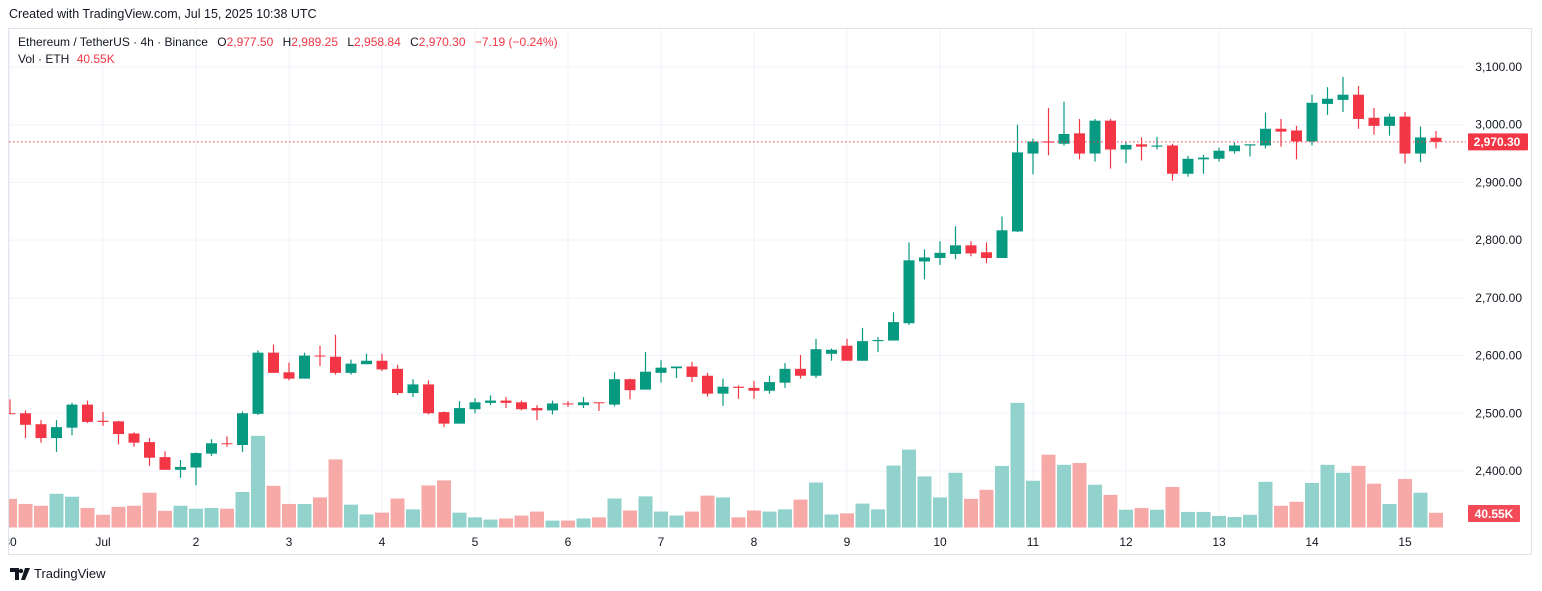 This screenshot has width=1542, height=591. What do you see at coordinates (1498, 182) in the screenshot?
I see `price-tick-label: 2,900.00` at bounding box center [1498, 182].